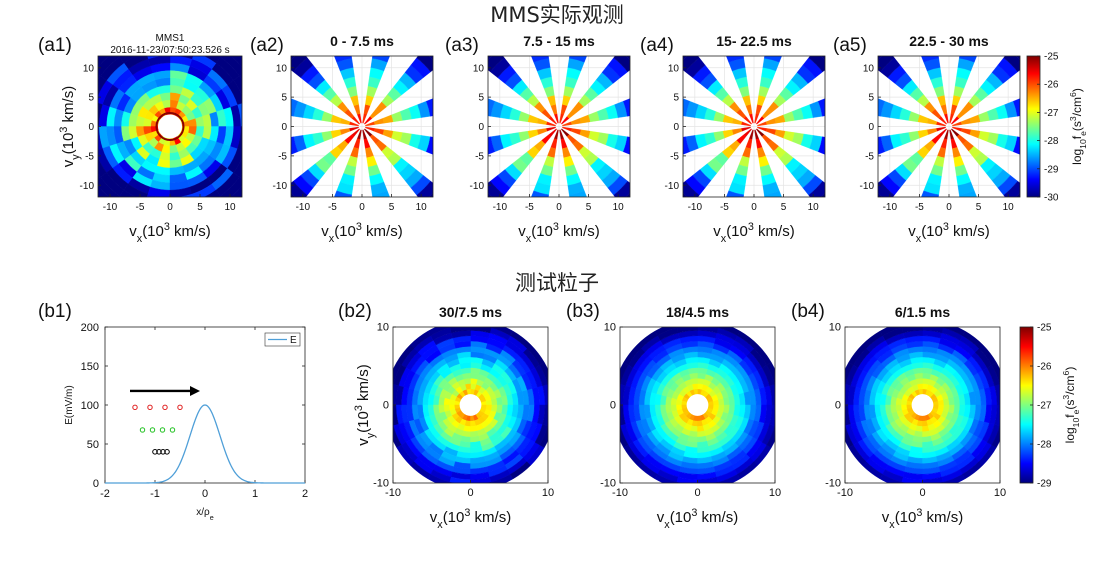  I want to click on center-hole, so click(170, 126).